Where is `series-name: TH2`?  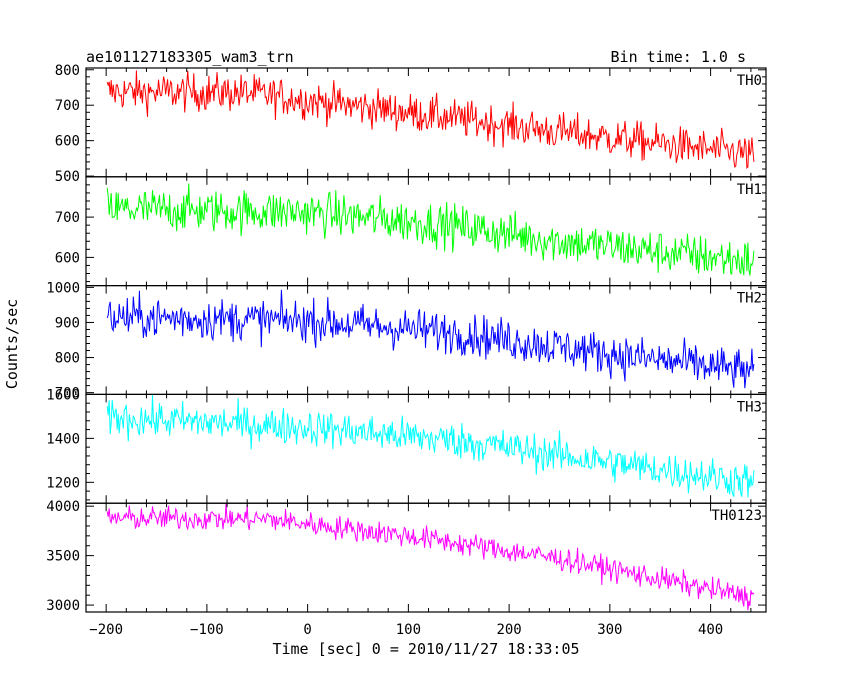
series-name: TH2 is located at coordinates (749, 299).